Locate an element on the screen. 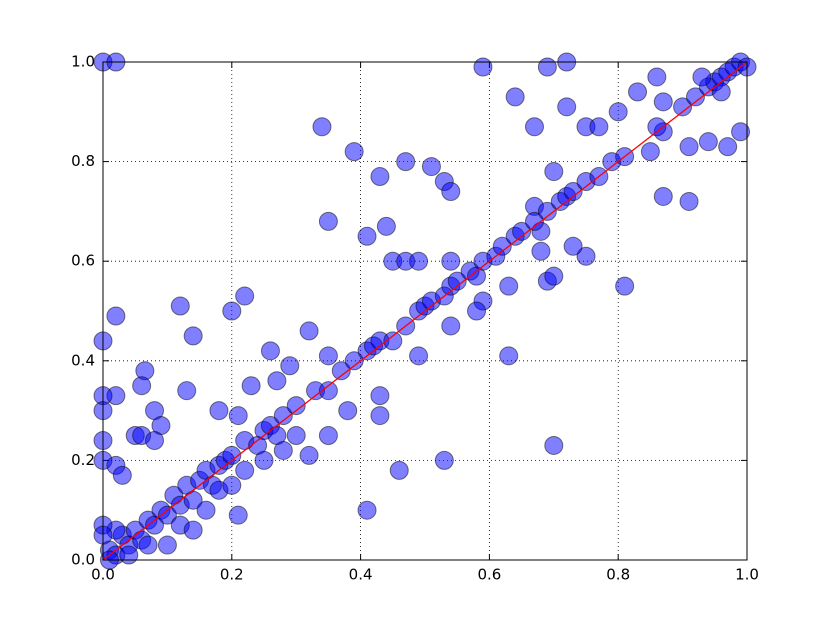 The image size is (830, 623). x-tick-label: 1.0 is located at coordinates (747, 575).